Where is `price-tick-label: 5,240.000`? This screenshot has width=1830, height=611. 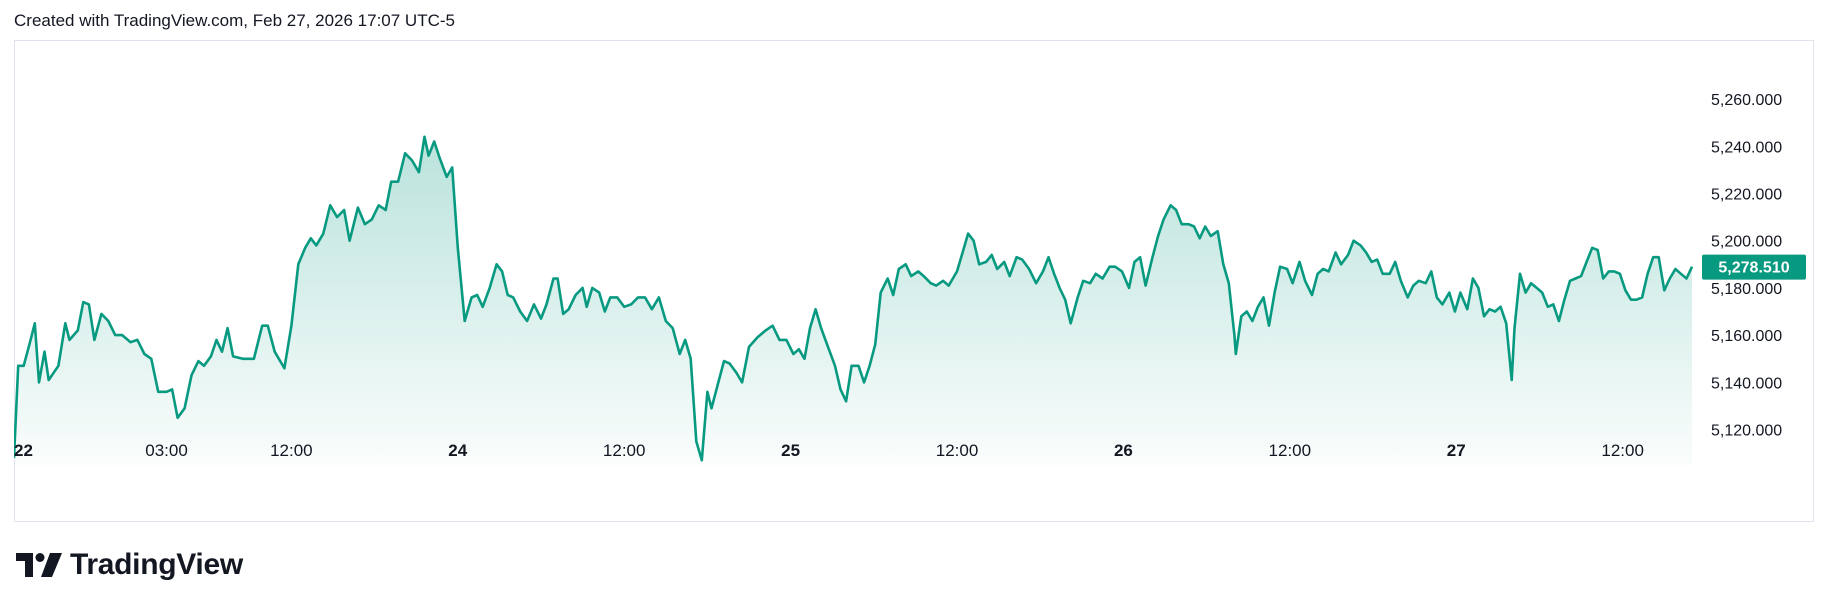 price-tick-label: 5,240.000 is located at coordinates (1746, 147).